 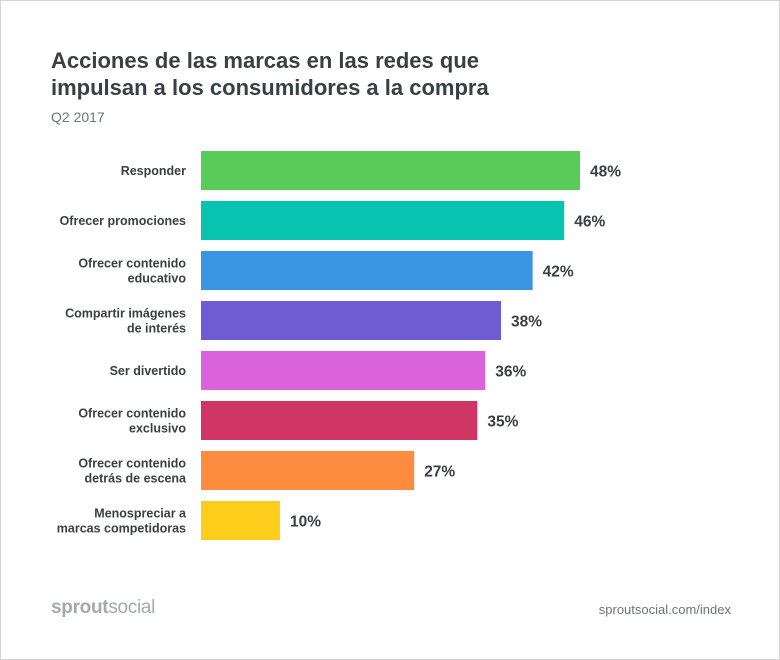 I want to click on value-label-7: 27%, so click(x=439, y=472).